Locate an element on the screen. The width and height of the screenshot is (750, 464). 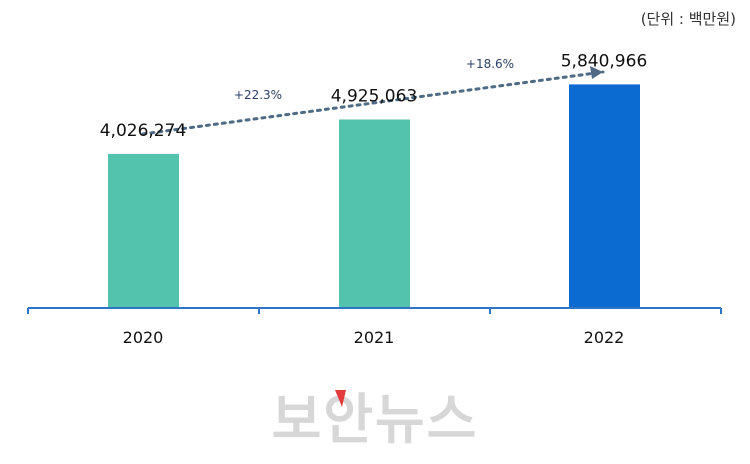
growth-label-2022: +18.6% is located at coordinates (490, 64).